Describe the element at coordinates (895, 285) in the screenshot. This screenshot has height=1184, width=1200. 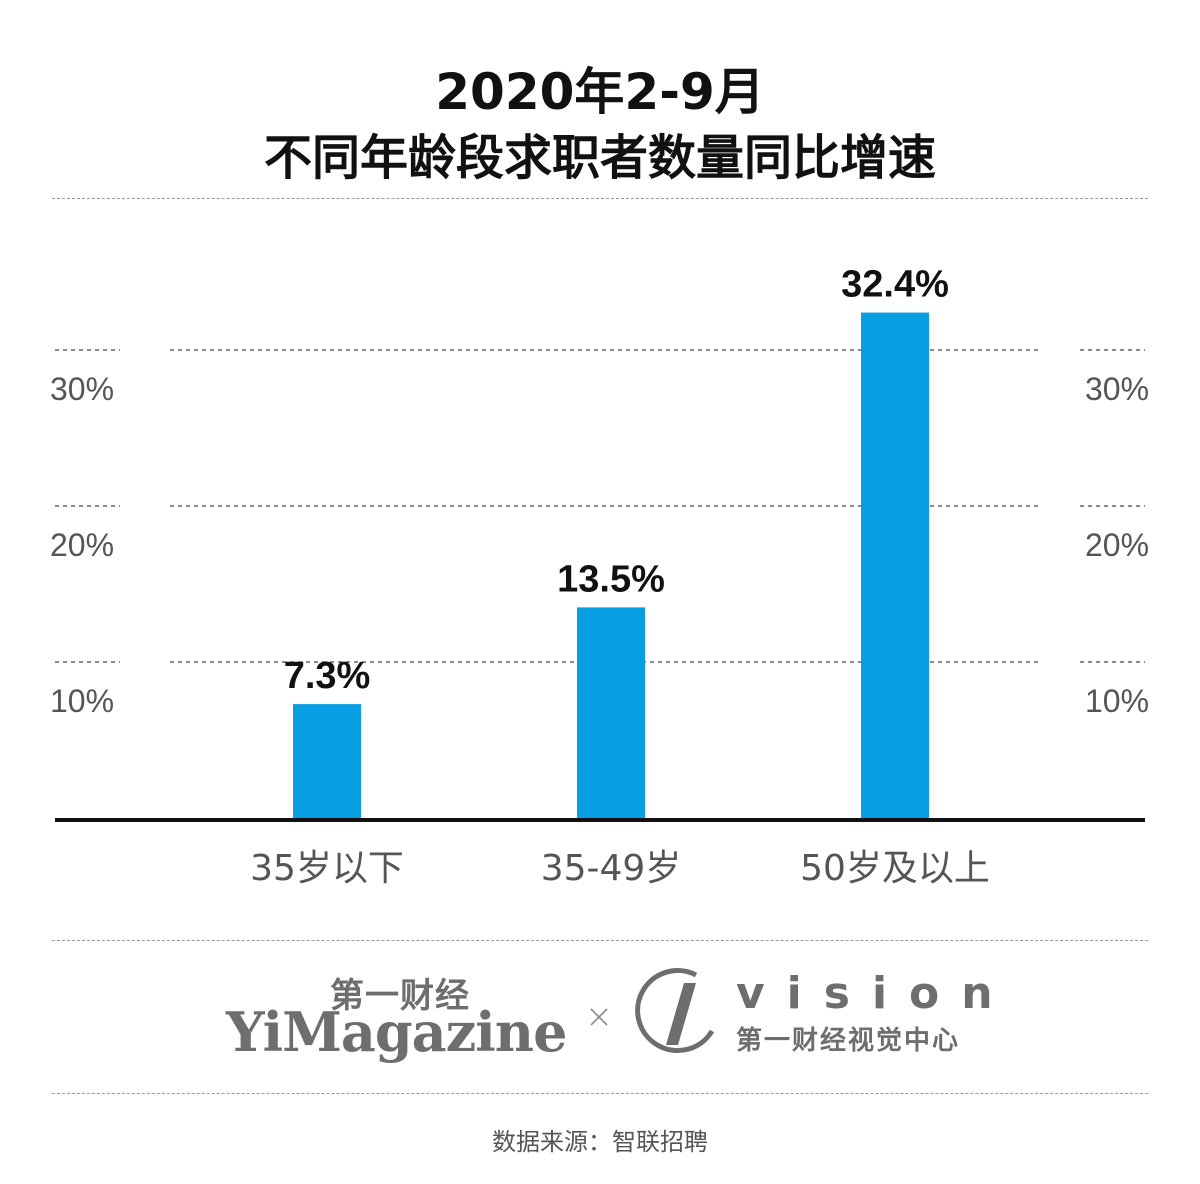
I see `value-label-3: 32.4%` at that location.